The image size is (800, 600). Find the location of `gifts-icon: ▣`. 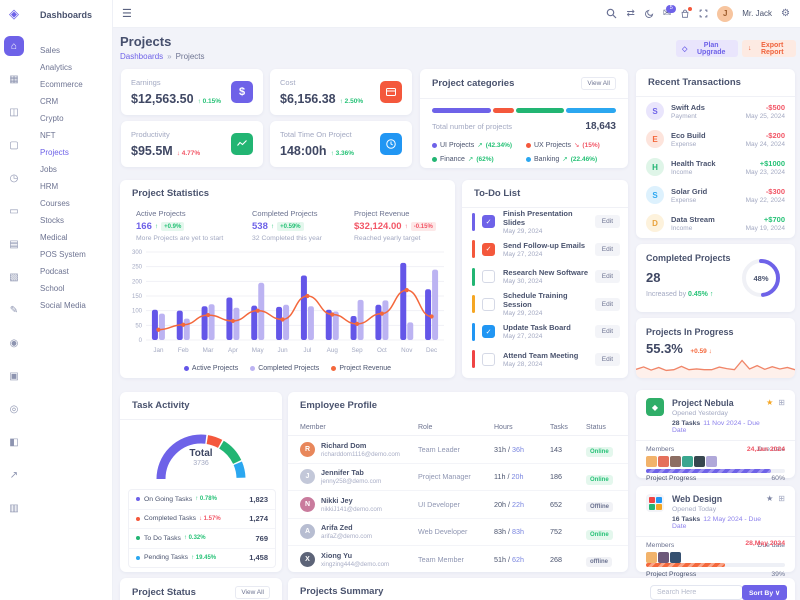

gifts-icon: ▣ is located at coordinates (14, 376).